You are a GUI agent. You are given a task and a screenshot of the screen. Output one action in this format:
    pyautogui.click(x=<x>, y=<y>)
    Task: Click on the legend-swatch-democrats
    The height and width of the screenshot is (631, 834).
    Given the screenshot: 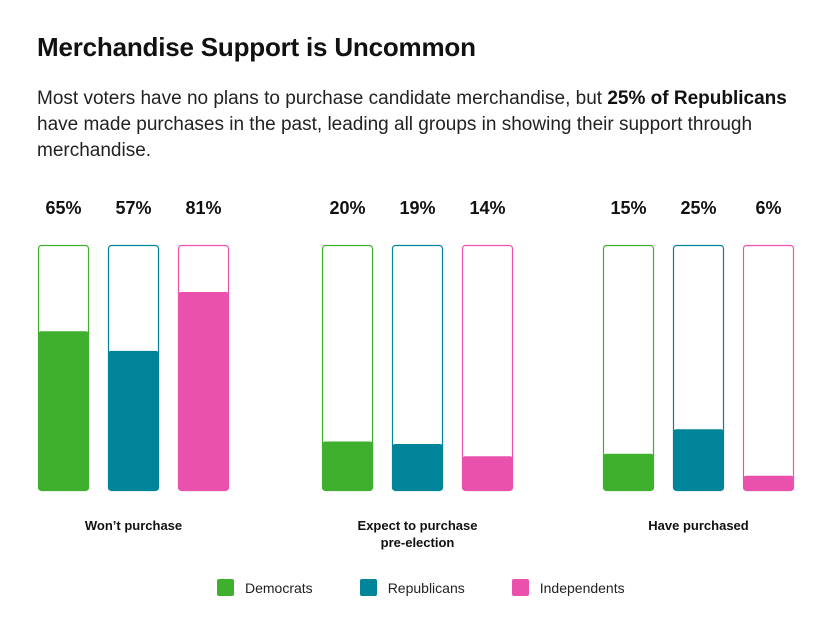 What is the action you would take?
    pyautogui.click(x=225, y=587)
    